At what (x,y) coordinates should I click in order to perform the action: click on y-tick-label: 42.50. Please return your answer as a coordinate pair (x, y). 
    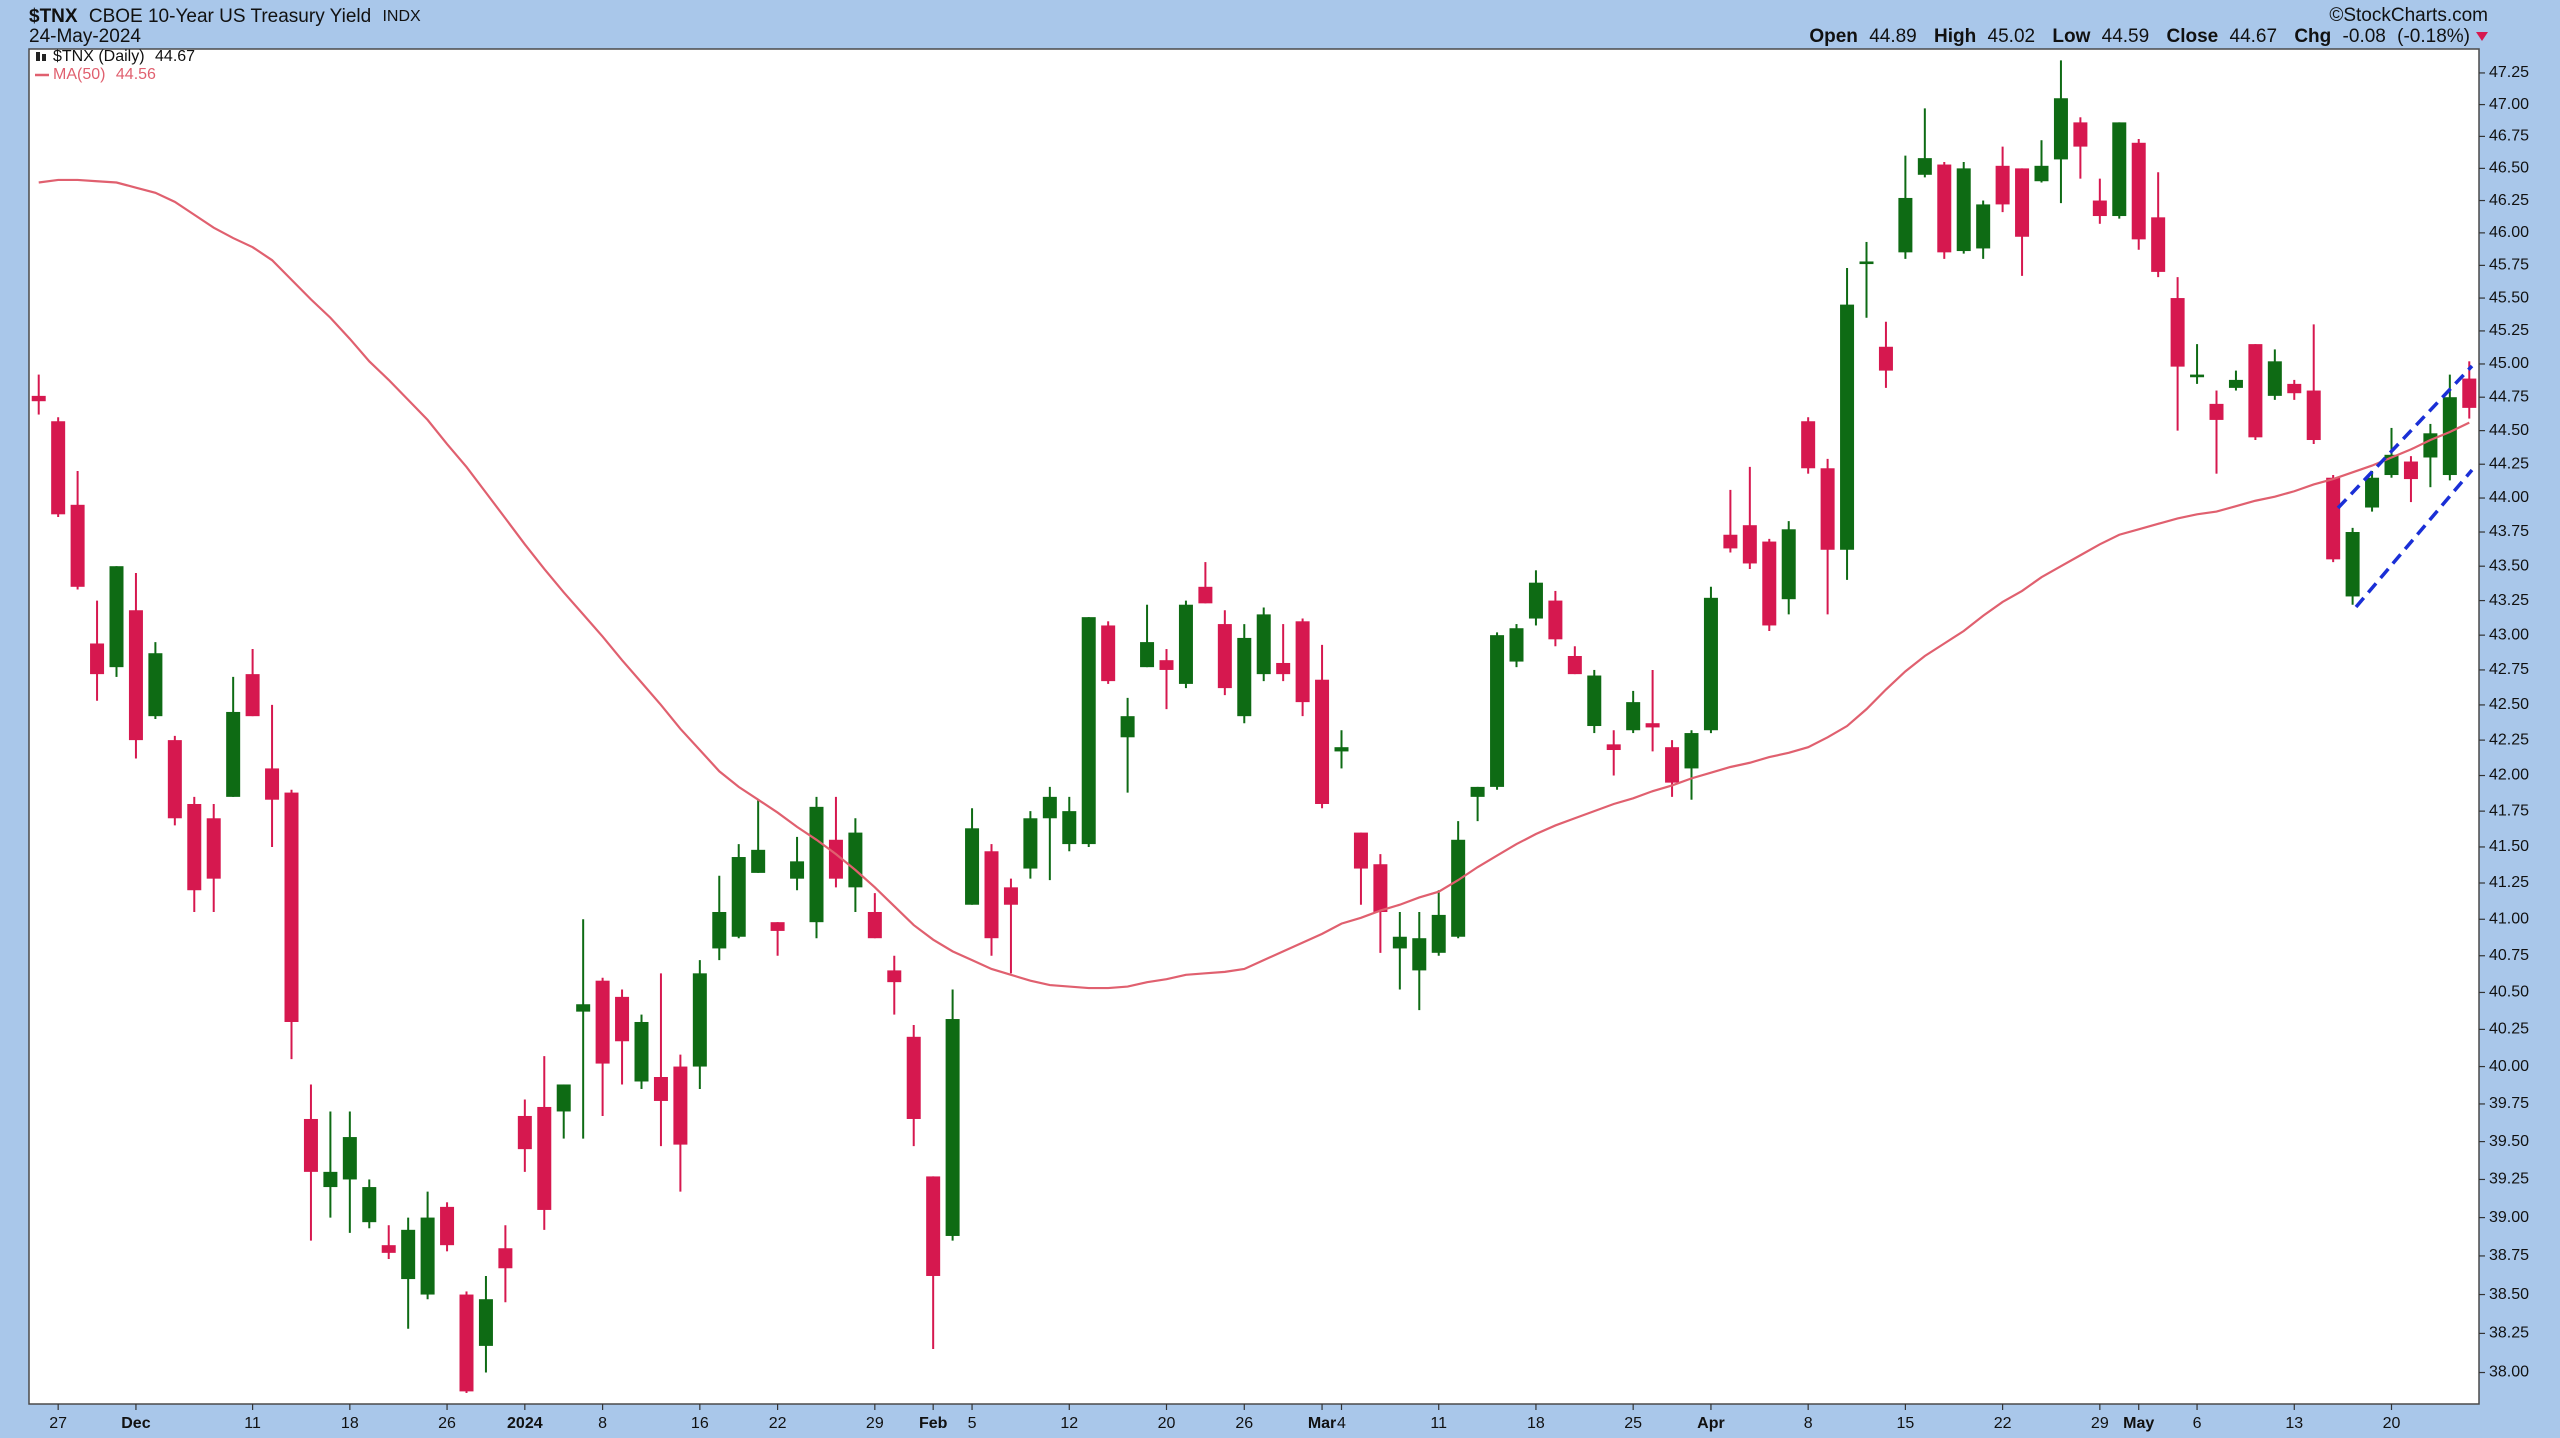
    Looking at the image, I should click on (2509, 704).